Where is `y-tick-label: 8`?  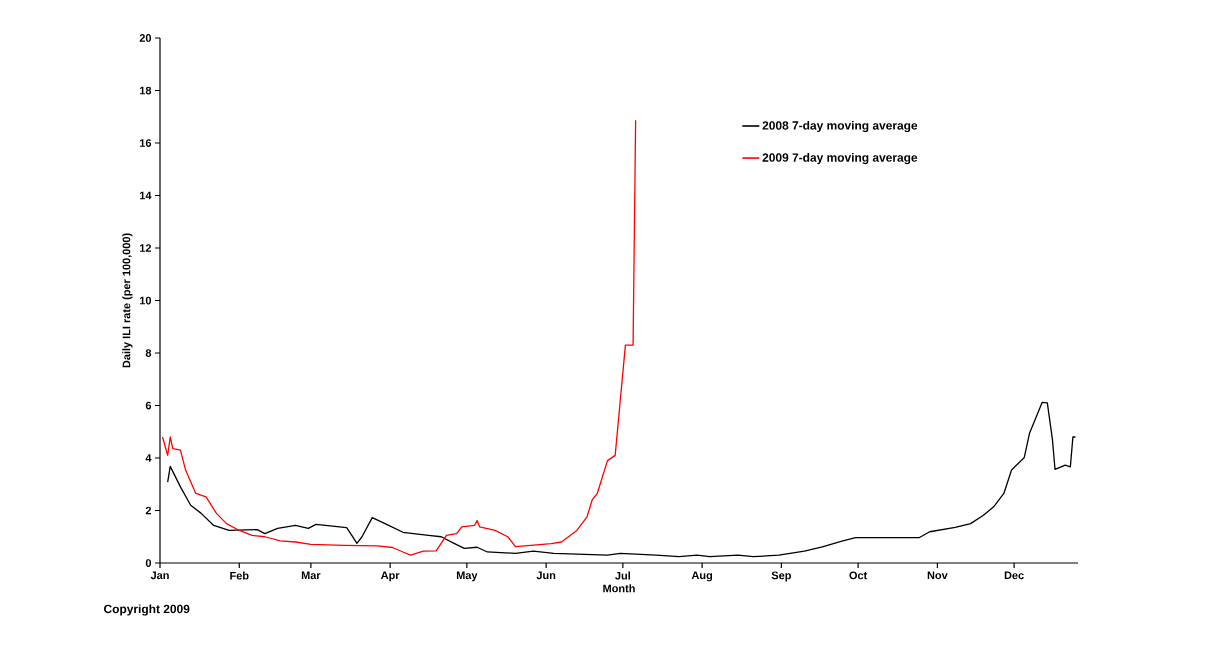 y-tick-label: 8 is located at coordinates (148, 353).